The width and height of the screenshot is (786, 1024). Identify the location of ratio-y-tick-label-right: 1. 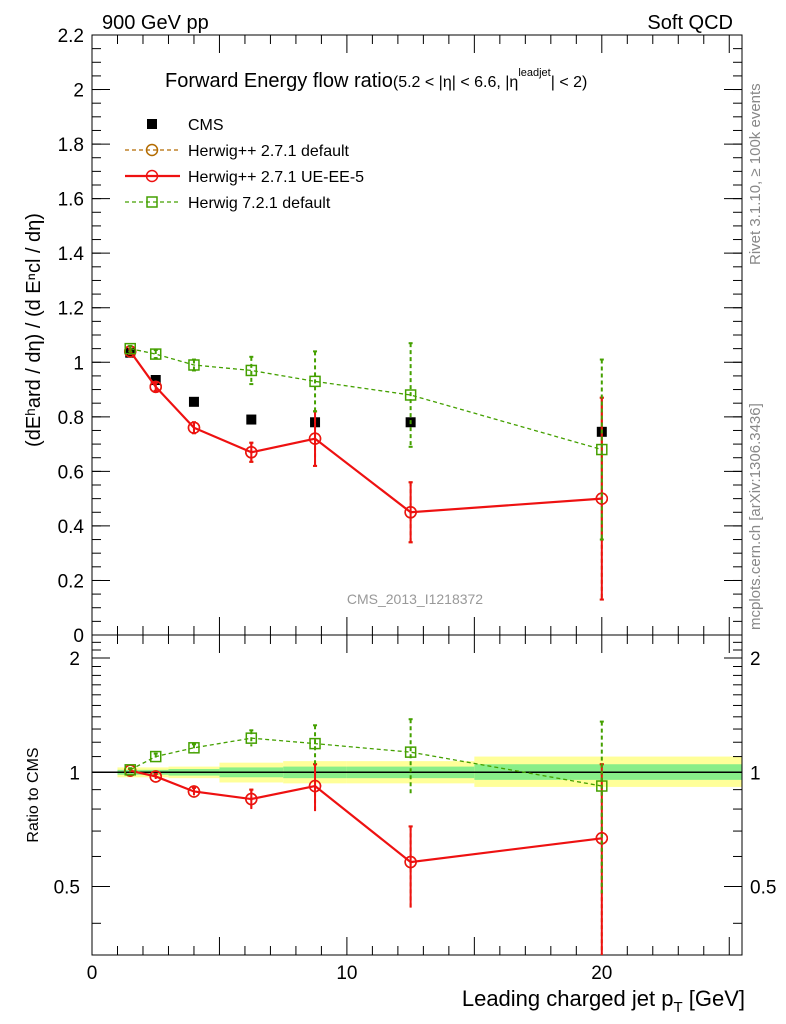
(755, 773).